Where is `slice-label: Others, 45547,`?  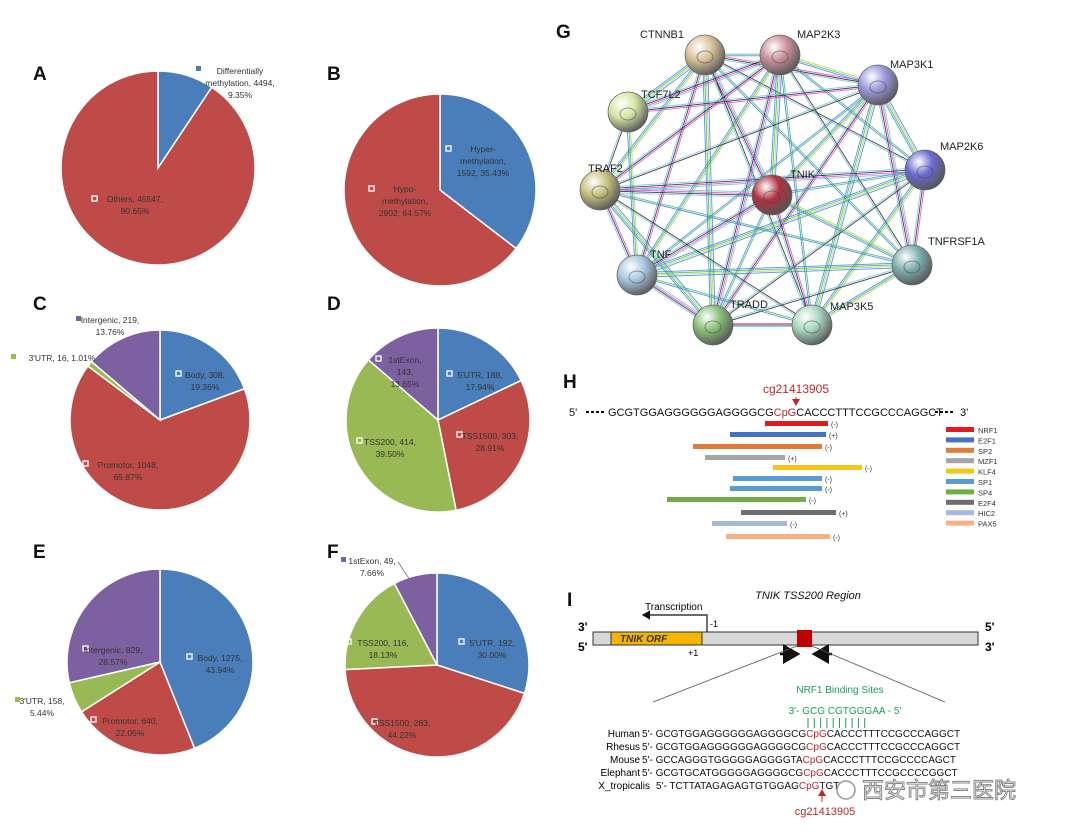
slice-label: Others, 45547, is located at coordinates (135, 199).